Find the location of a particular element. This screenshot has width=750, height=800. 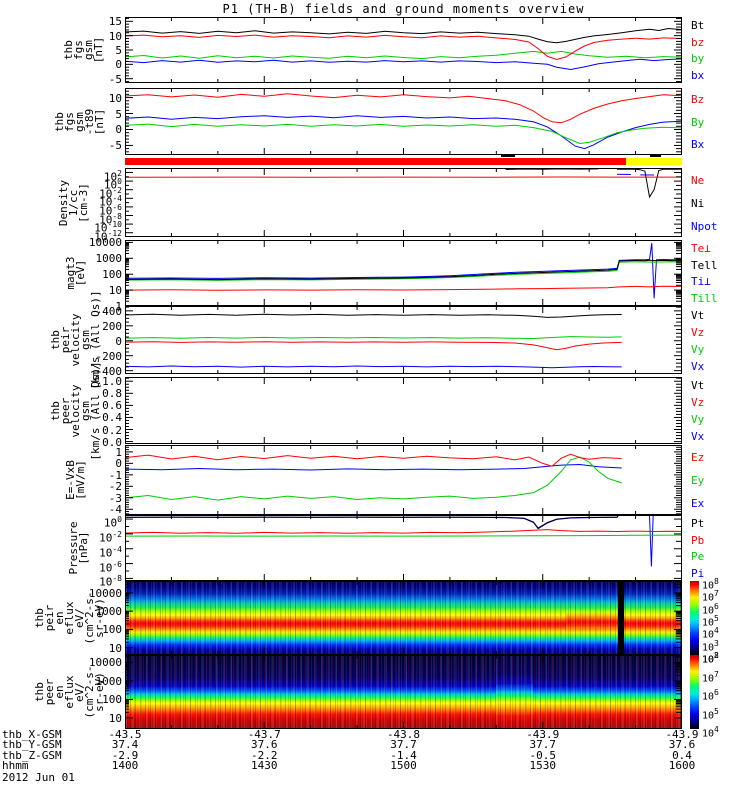

legend-Npot: Npot is located at coordinates (704, 226).